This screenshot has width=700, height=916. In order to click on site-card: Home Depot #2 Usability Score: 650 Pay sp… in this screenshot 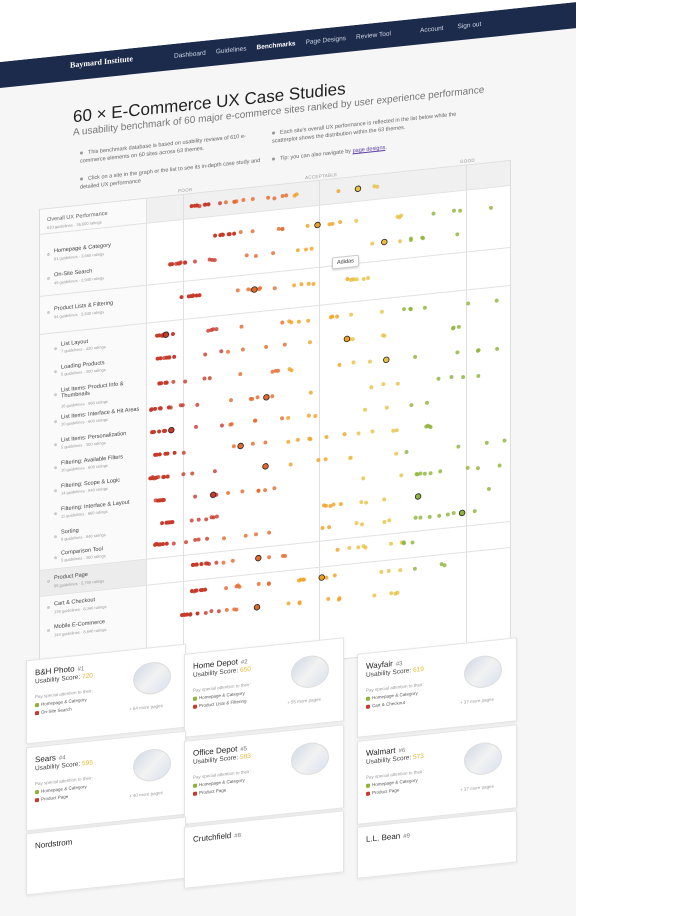, I will do `click(264, 687)`.